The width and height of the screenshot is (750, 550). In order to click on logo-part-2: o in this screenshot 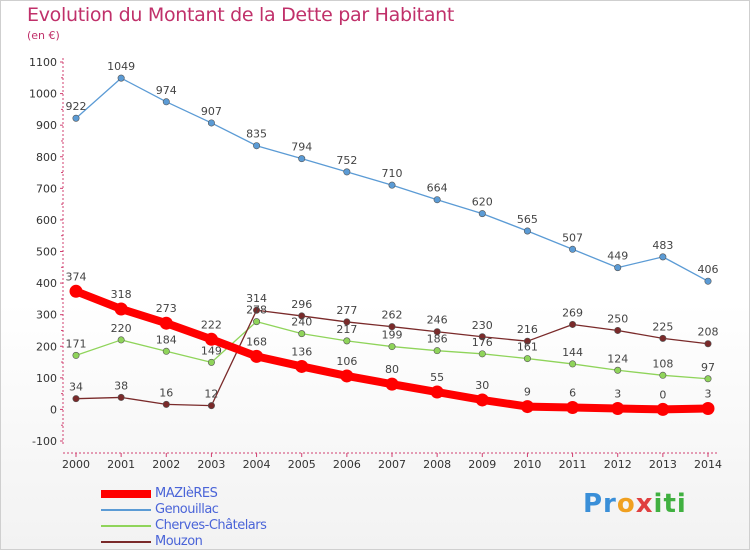, I will do `click(626, 504)`.